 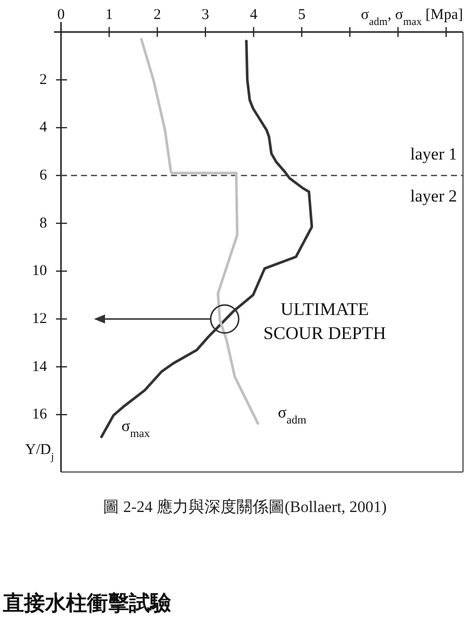 I want to click on y-axis-title: Y/D$_{j}$, so click(x=39, y=452).